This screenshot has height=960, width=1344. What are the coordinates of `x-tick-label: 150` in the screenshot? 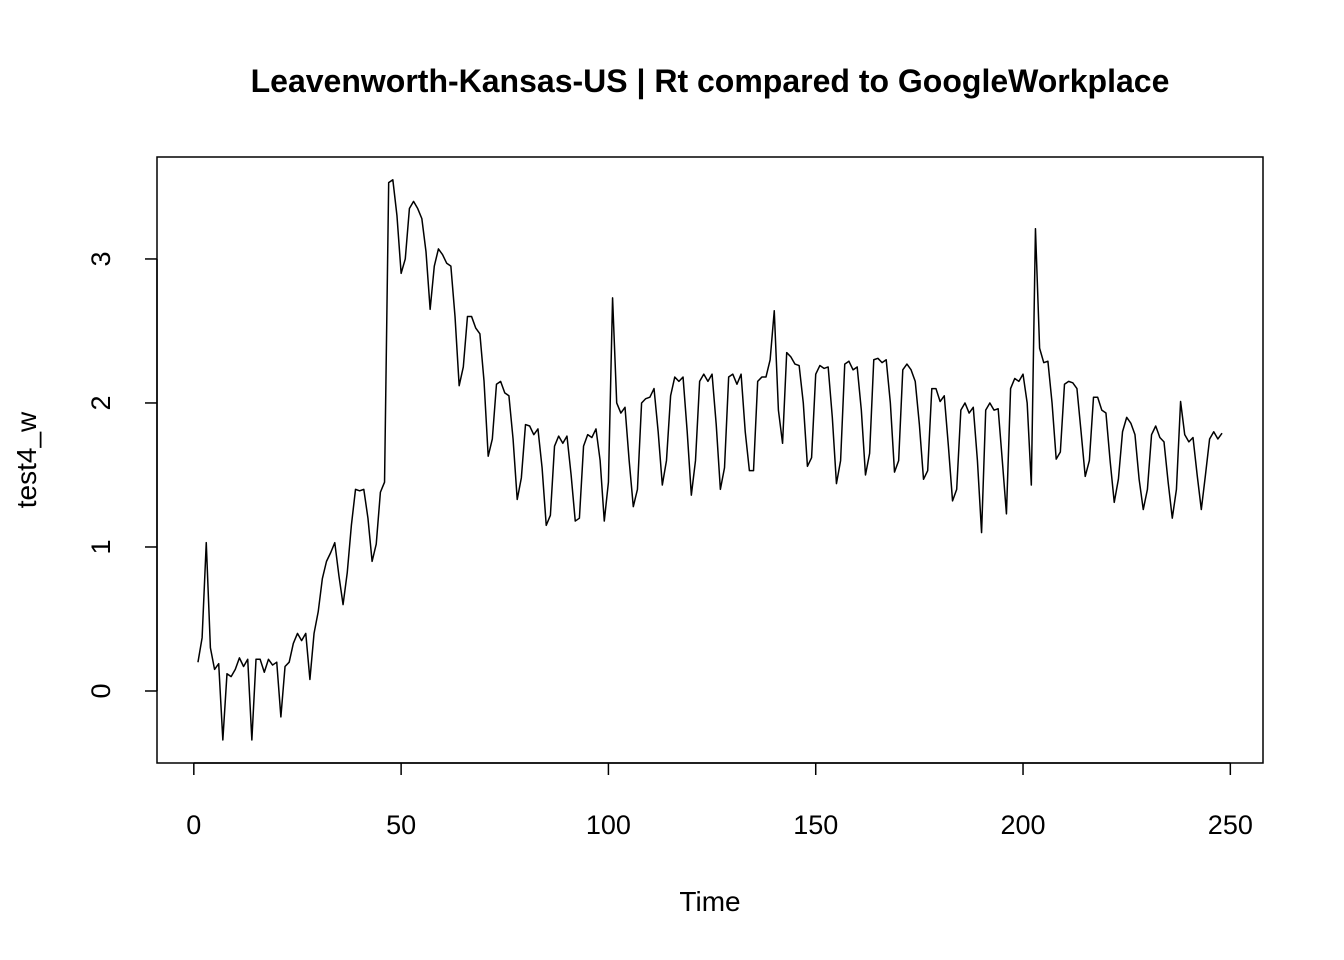 It's located at (815, 825).